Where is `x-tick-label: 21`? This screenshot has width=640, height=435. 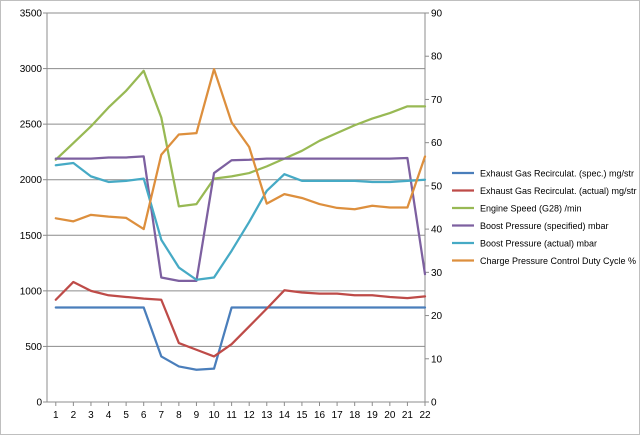 x-tick-label: 21 is located at coordinates (408, 415).